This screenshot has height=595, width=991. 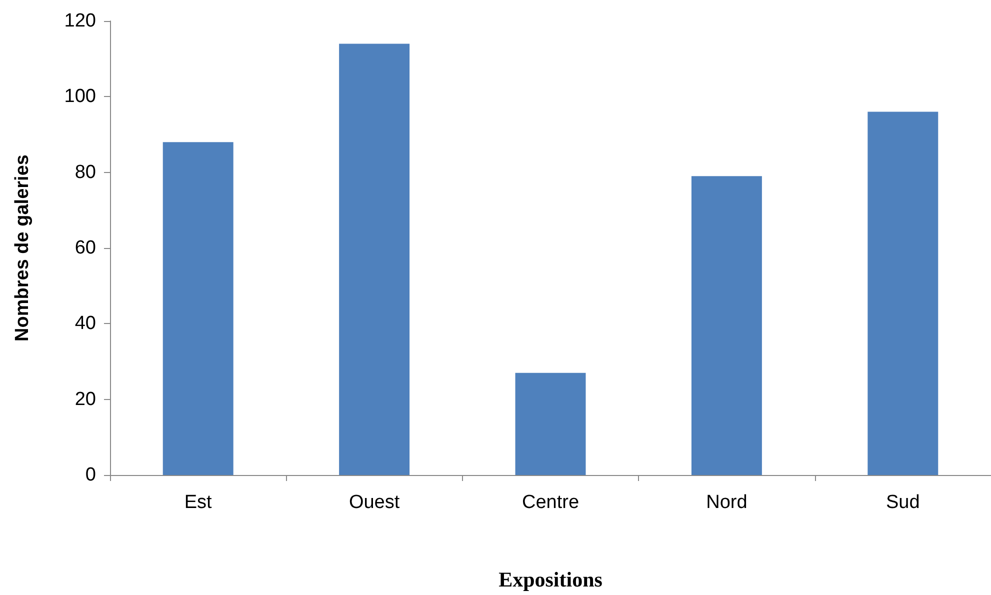 I want to click on y-tick-label: 100, so click(x=80, y=97).